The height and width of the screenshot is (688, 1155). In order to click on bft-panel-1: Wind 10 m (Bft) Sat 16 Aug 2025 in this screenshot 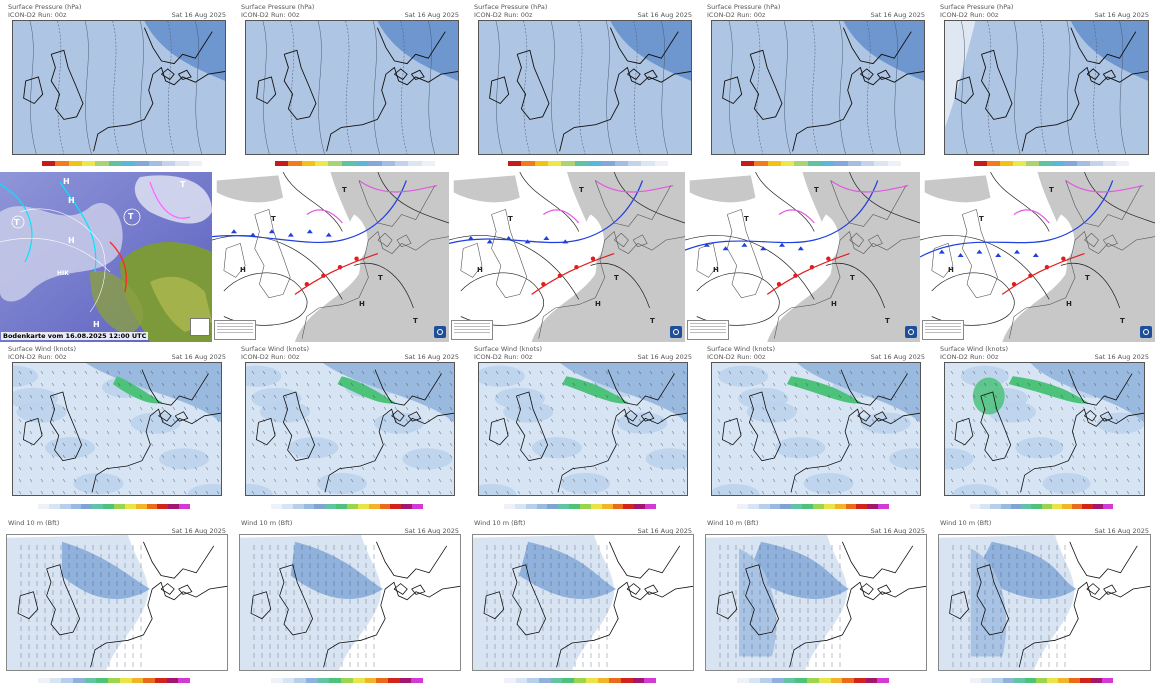, I will do `click(116, 601)`.